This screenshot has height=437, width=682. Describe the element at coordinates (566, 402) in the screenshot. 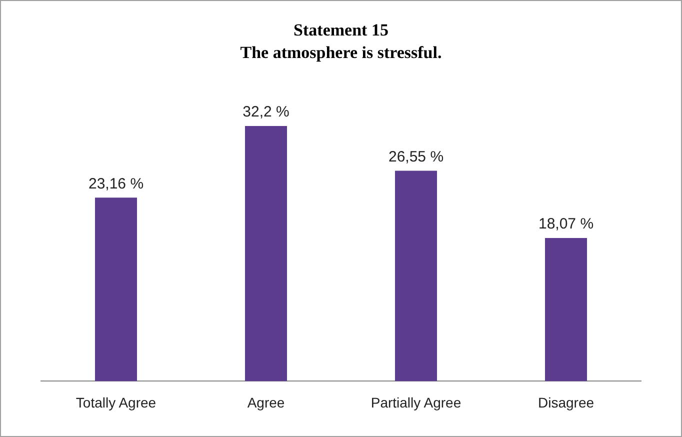

I see `x-tick-label: Disagree` at that location.